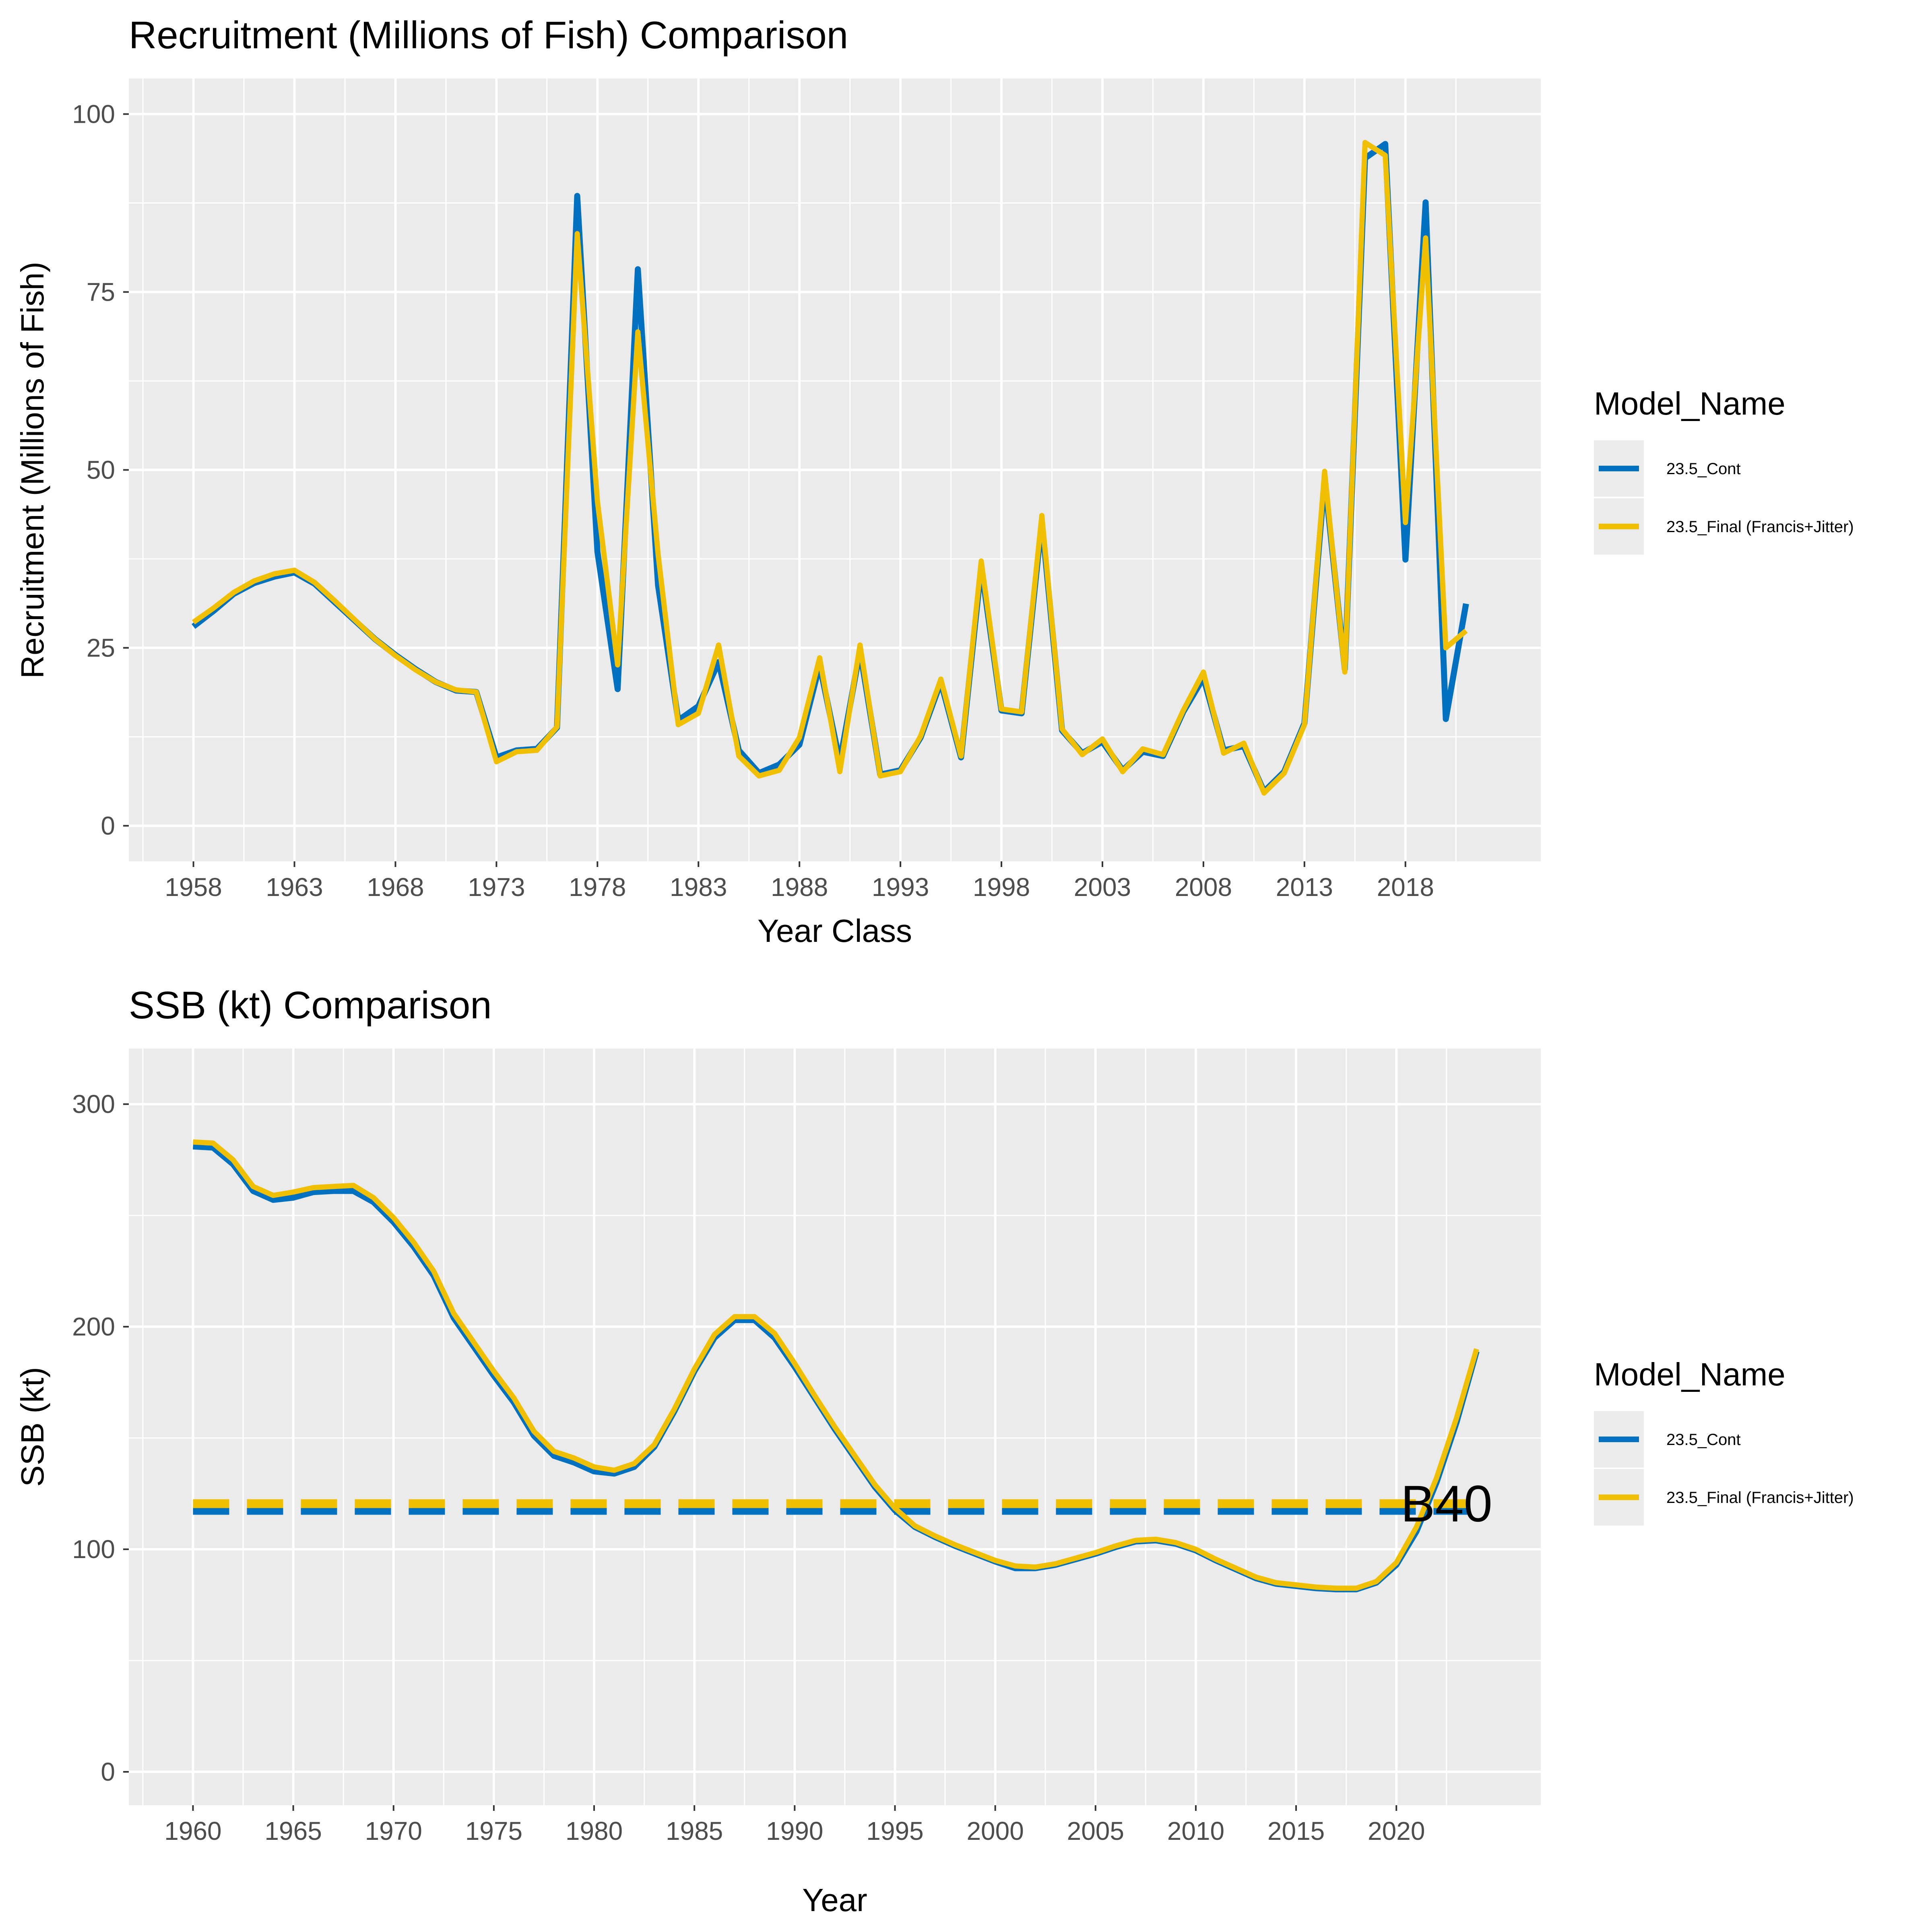  What do you see at coordinates (1001, 887) in the screenshot?
I see `recruitment-x-tick-label: 1998` at bounding box center [1001, 887].